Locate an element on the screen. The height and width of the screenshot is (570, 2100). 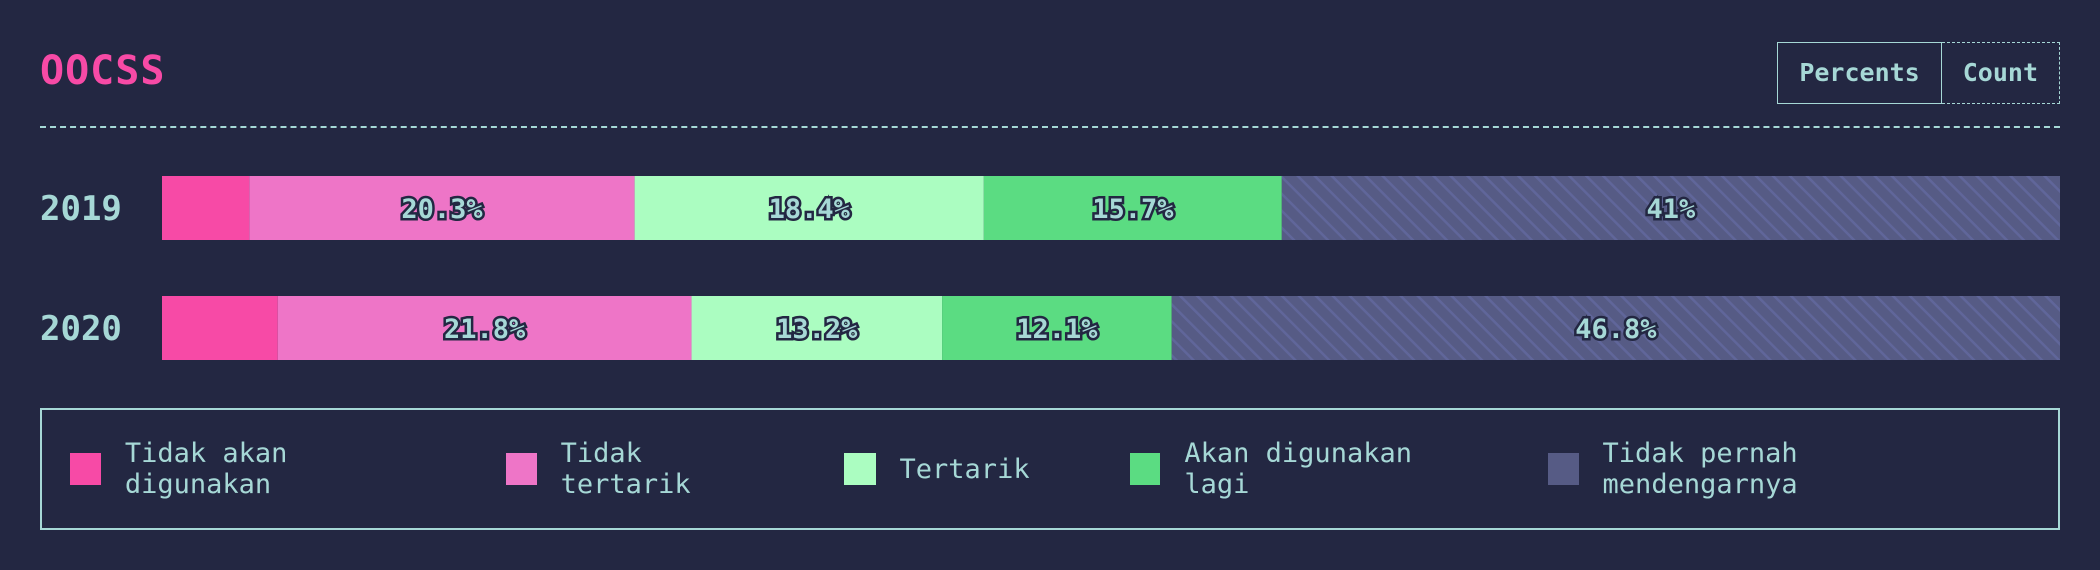
data-label-2020-series-3: 12.1% is located at coordinates (1057, 329).